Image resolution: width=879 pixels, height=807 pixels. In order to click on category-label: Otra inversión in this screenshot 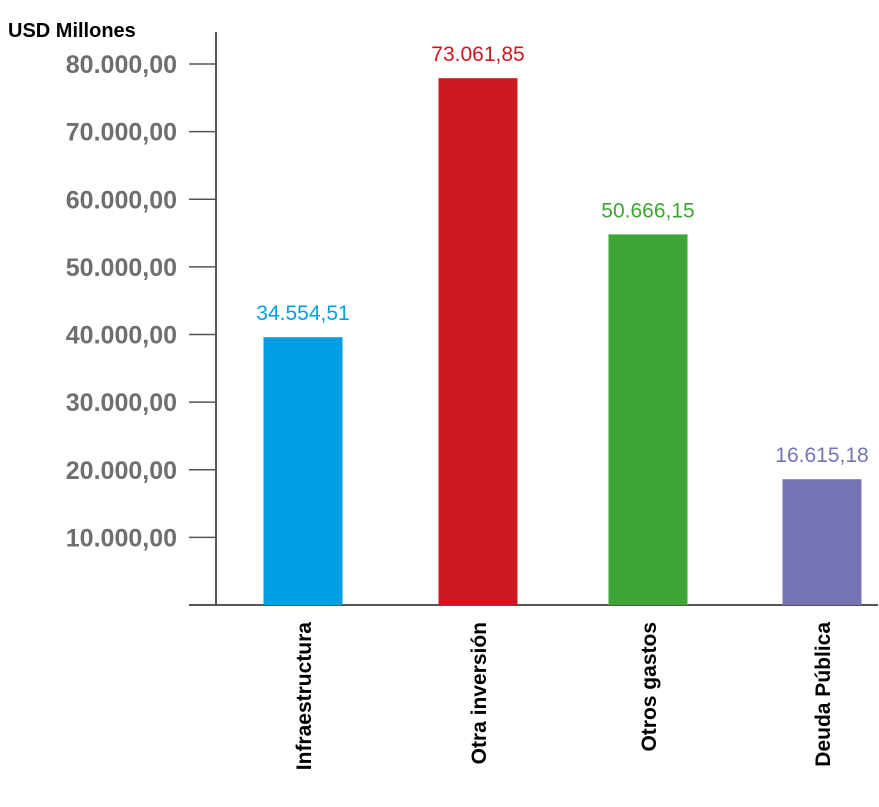, I will do `click(479, 693)`.